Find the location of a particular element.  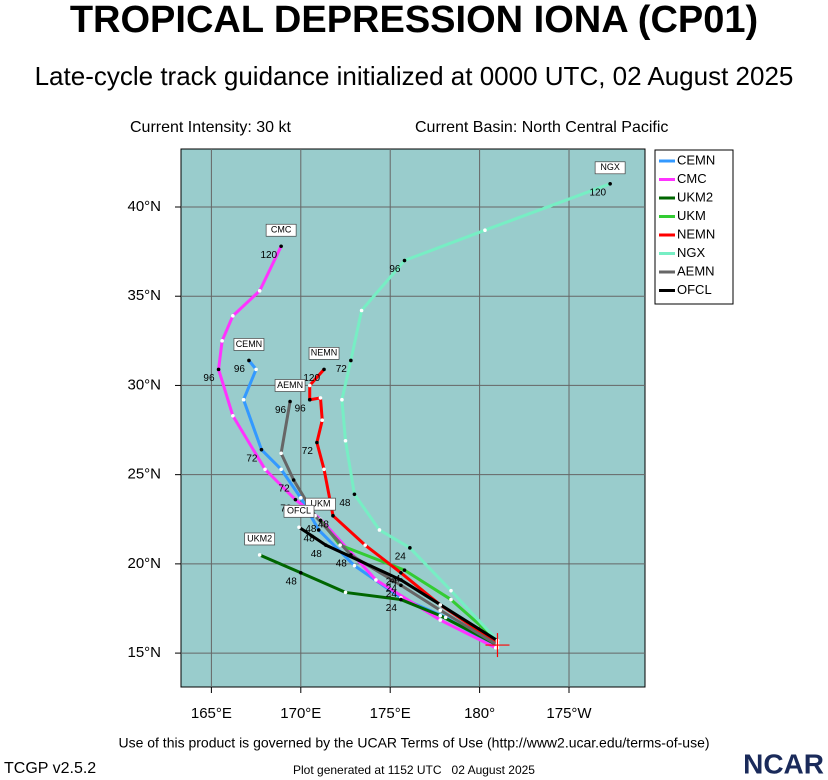

basin: Current Basin: North Central Pacific is located at coordinates (541, 127).